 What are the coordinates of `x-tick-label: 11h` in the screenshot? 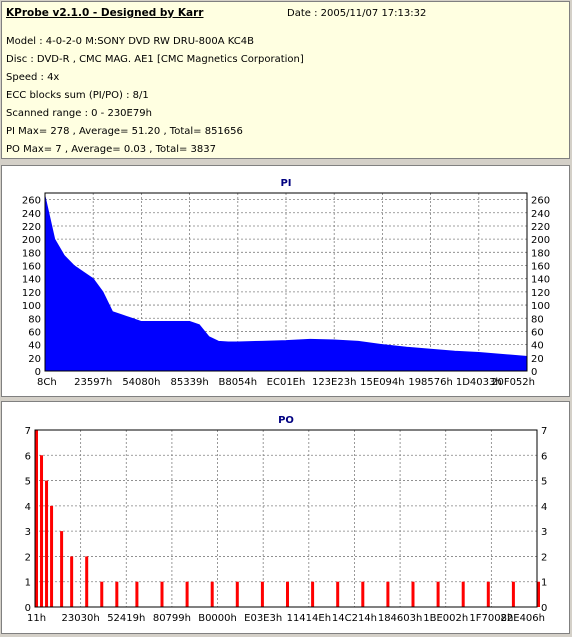 It's located at (36, 618).